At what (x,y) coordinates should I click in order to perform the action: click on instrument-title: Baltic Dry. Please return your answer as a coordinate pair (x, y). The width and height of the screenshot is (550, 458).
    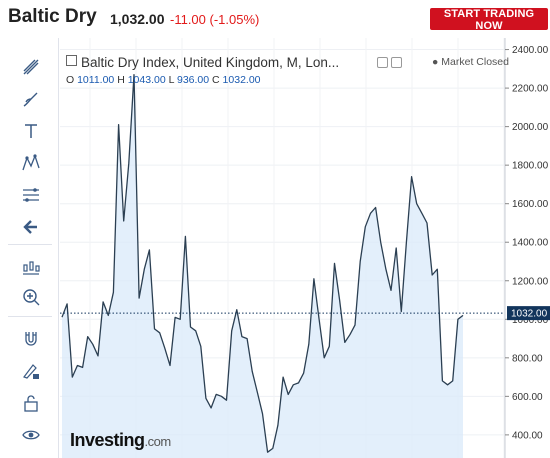
    Looking at the image, I should click on (52, 16).